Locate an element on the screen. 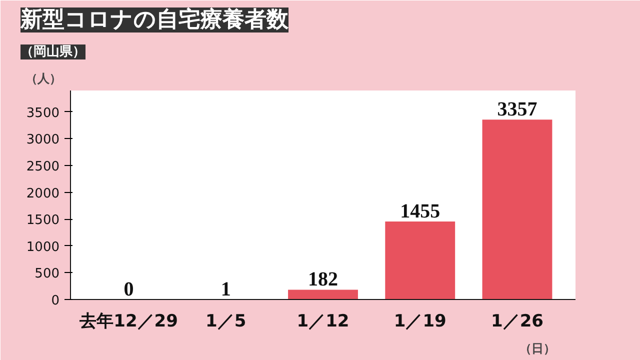 This screenshot has width=640, height=360. data-label: 182 is located at coordinates (323, 279).